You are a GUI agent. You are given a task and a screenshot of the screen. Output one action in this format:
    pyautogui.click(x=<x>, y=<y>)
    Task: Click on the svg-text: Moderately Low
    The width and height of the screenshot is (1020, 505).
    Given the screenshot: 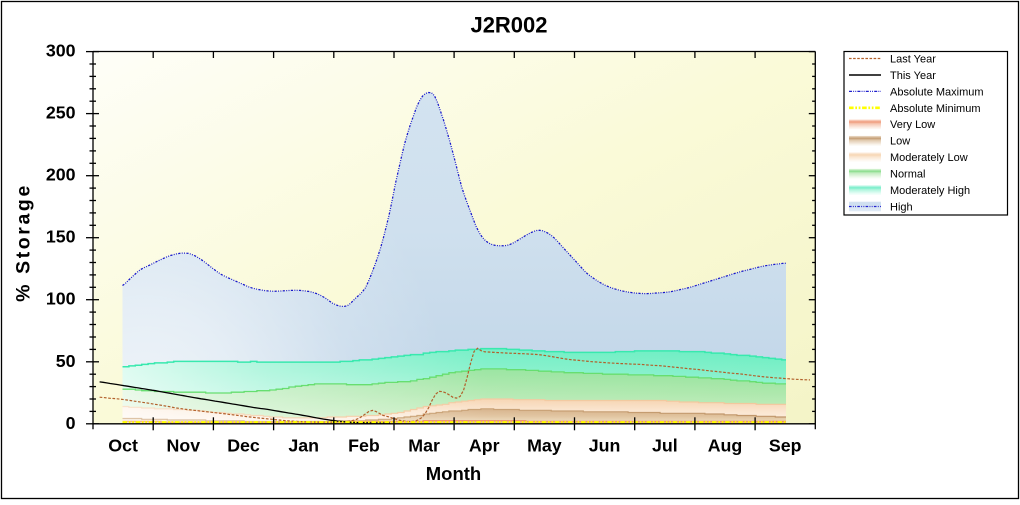 What is the action you would take?
    pyautogui.click(x=929, y=158)
    